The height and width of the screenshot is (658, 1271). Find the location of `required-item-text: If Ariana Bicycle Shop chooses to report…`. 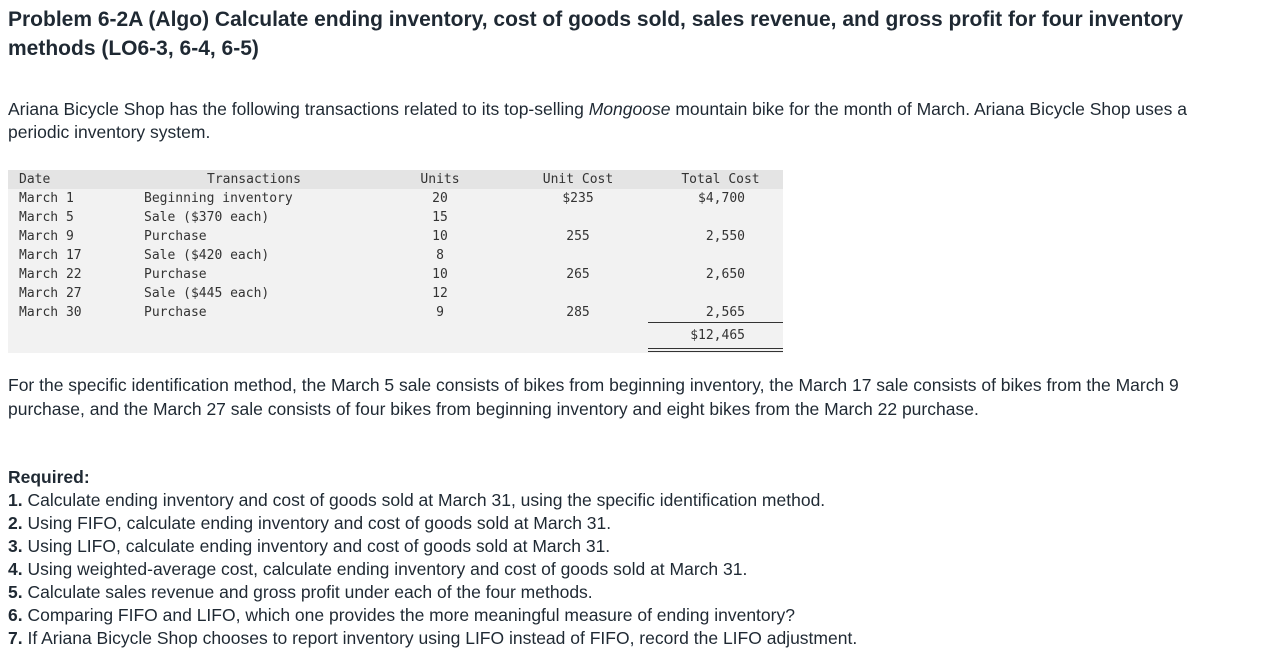

required-item-text: If Ariana Bicycle Shop chooses to report… is located at coordinates (440, 638).